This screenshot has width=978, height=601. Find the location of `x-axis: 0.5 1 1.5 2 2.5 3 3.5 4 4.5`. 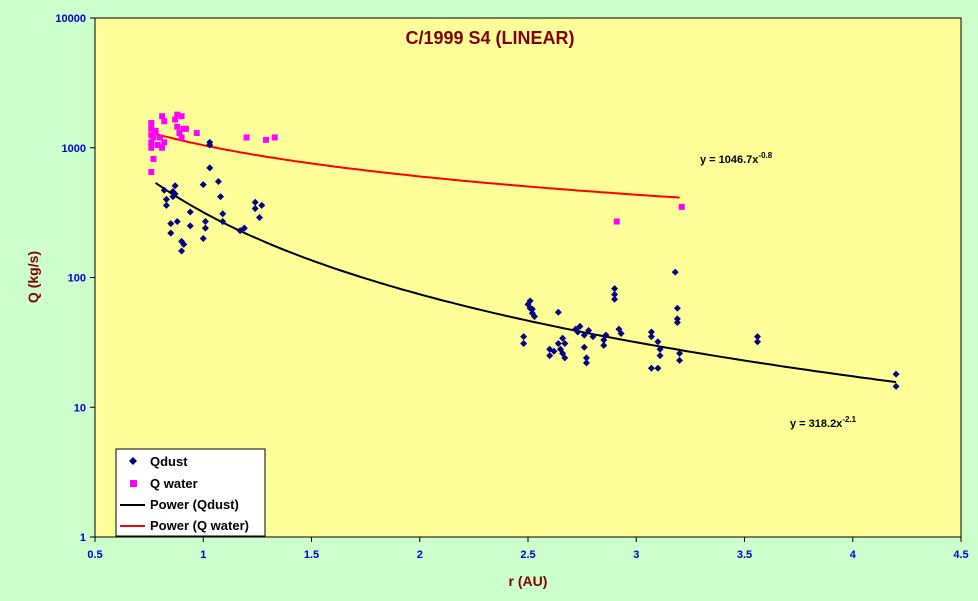

x-axis: 0.5 1 1.5 2 2.5 3 3.5 4 4.5 is located at coordinates (528, 549).